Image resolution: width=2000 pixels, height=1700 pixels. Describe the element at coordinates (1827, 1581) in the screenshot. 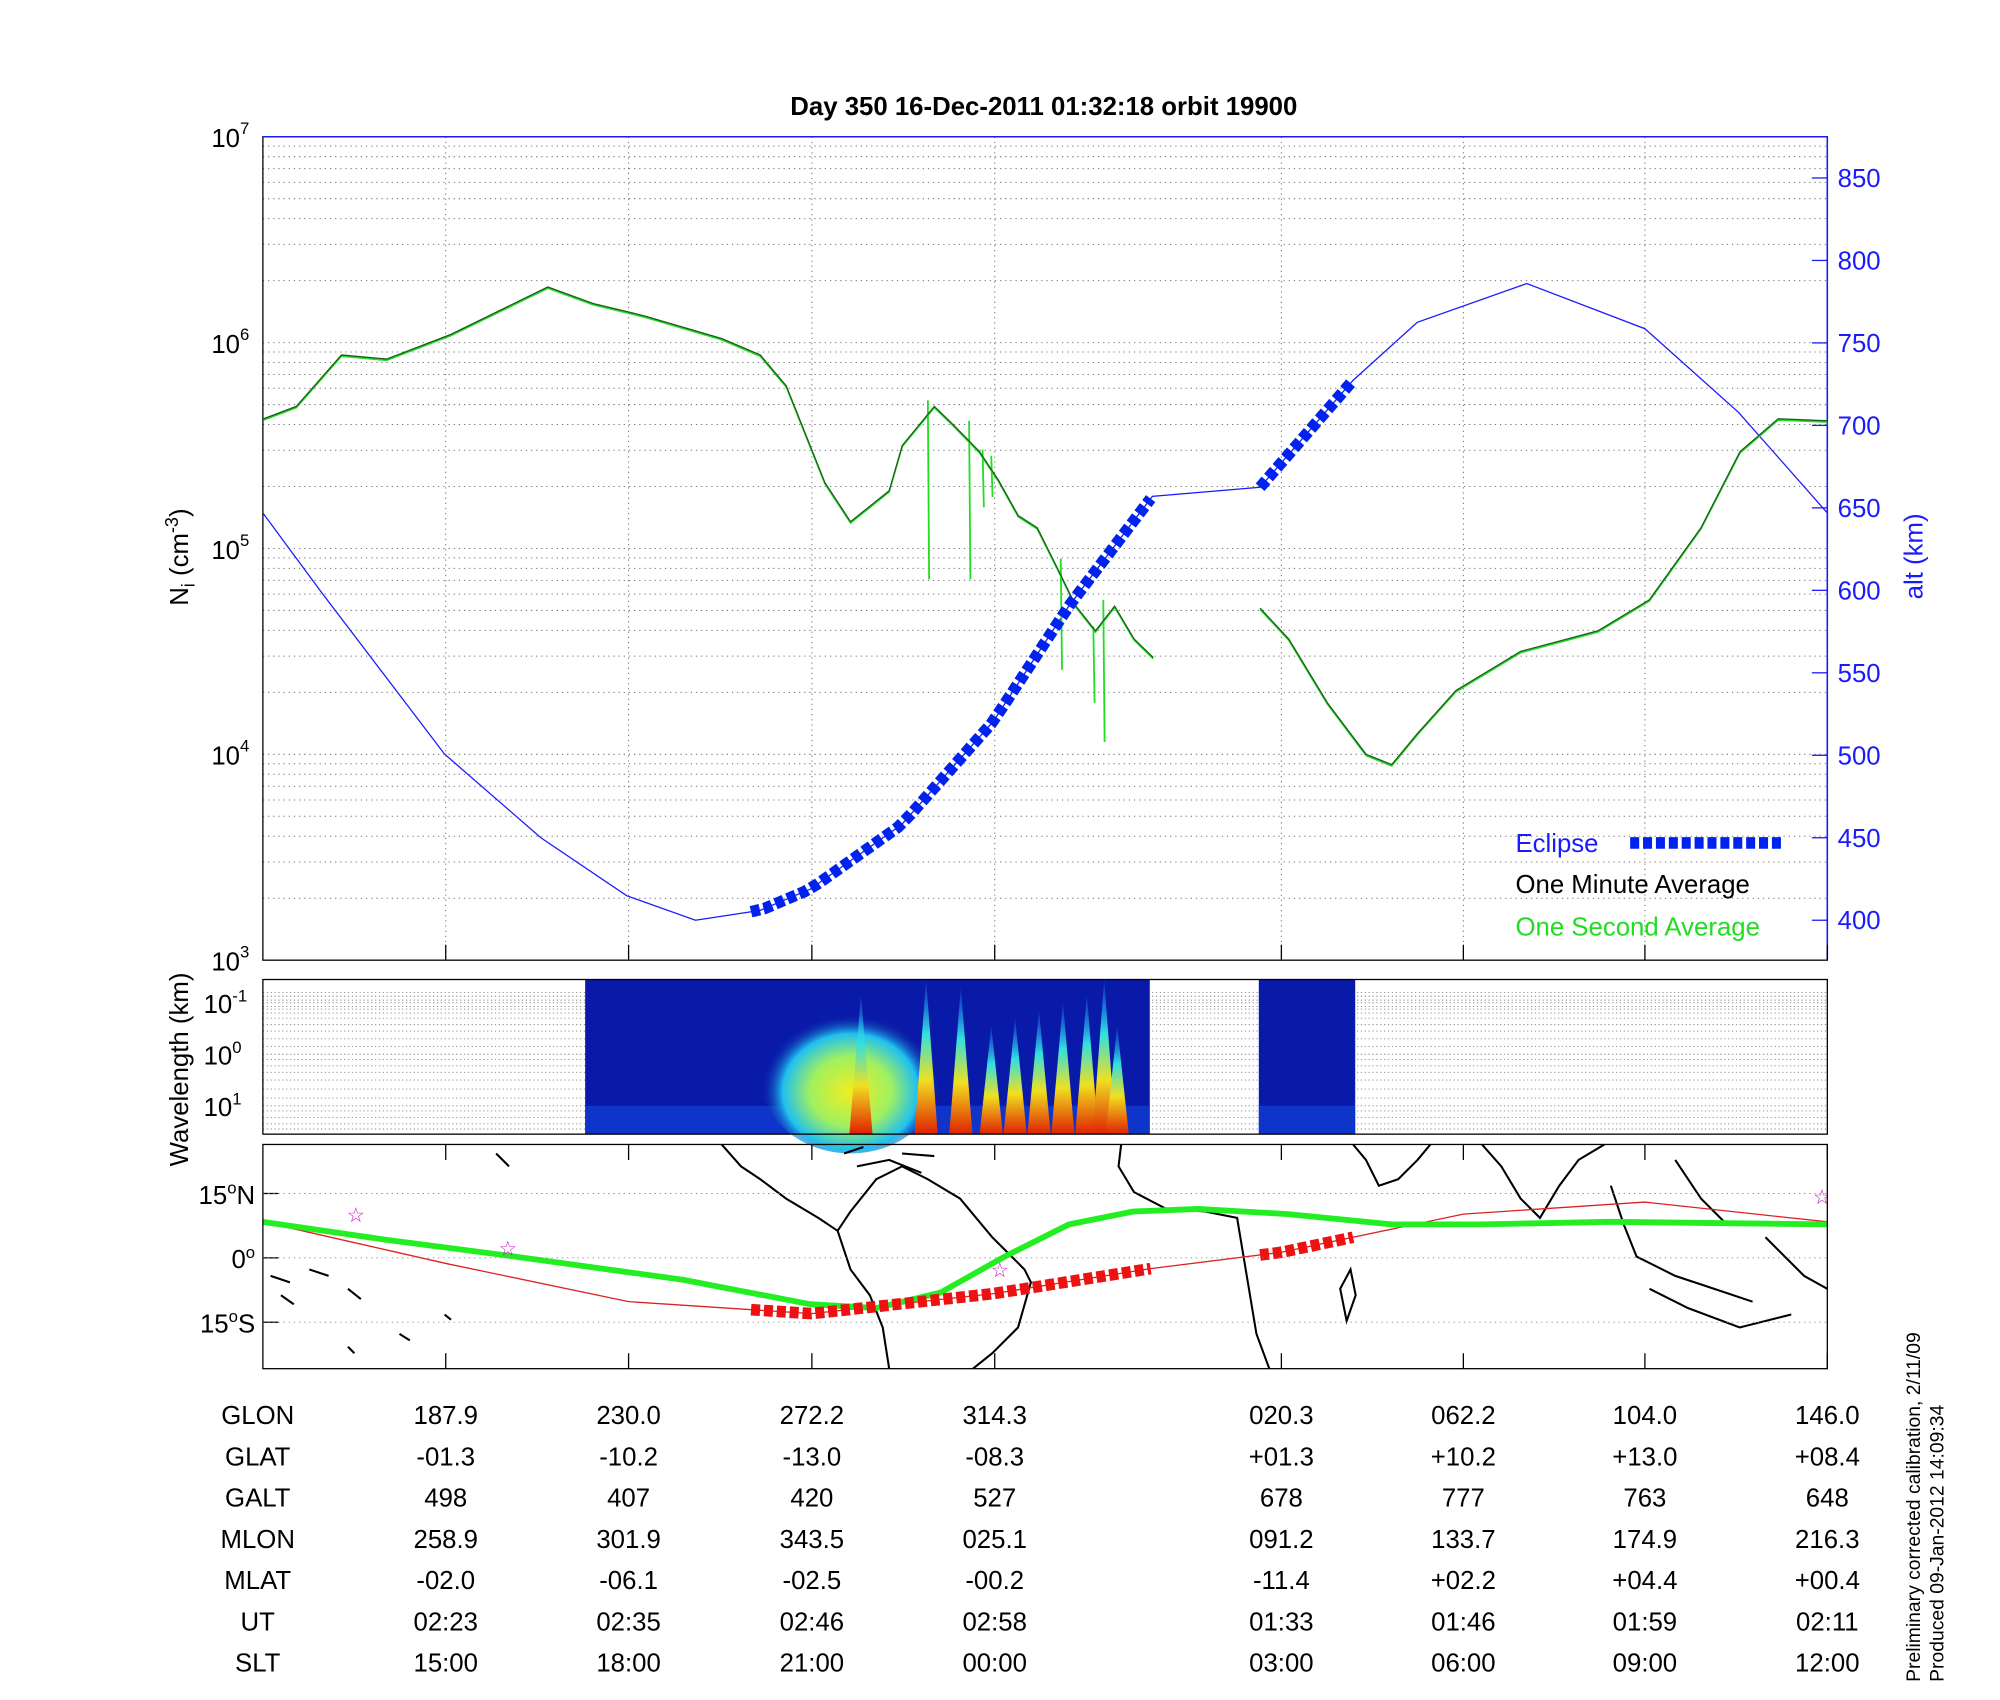

I see `table-cell: +00.4` at that location.